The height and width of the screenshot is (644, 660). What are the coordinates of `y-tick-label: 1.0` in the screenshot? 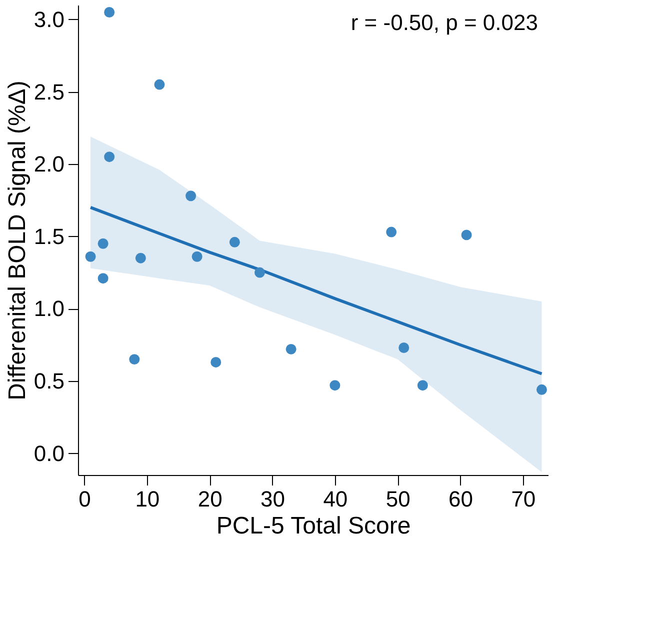 It's located at (49, 309).